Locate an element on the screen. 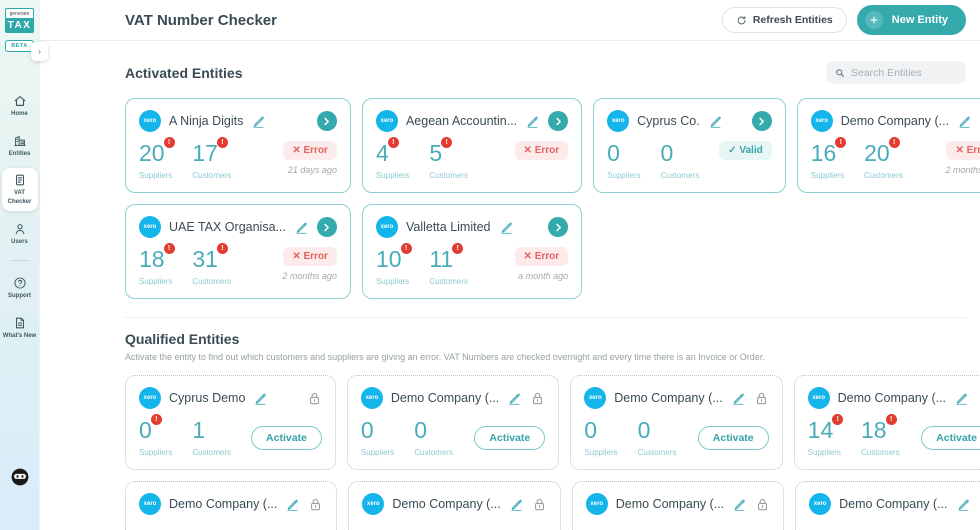 This screenshot has width=980, height=530. logo-tax-text: TAX is located at coordinates (19, 25).